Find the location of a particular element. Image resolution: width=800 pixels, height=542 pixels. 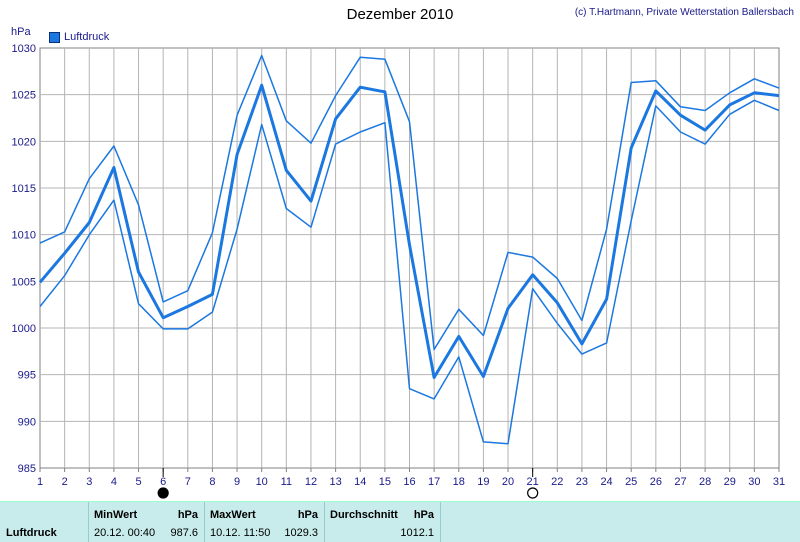

y-tick-label: 1030 is located at coordinates (24, 49).